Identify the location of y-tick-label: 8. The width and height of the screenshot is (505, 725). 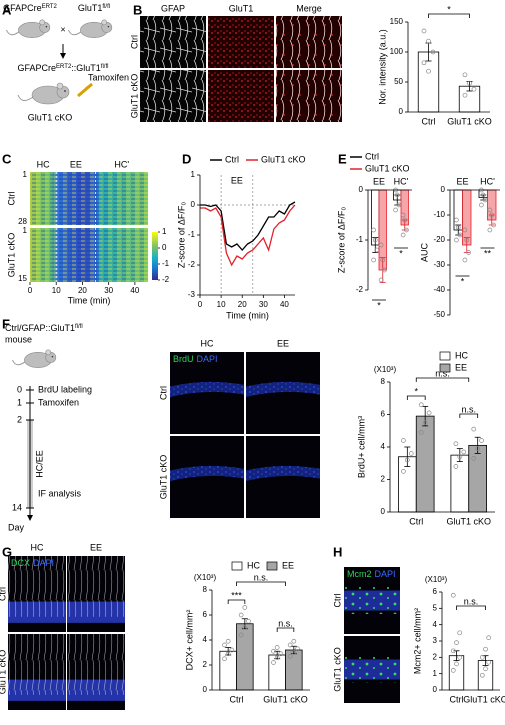
(205, 589).